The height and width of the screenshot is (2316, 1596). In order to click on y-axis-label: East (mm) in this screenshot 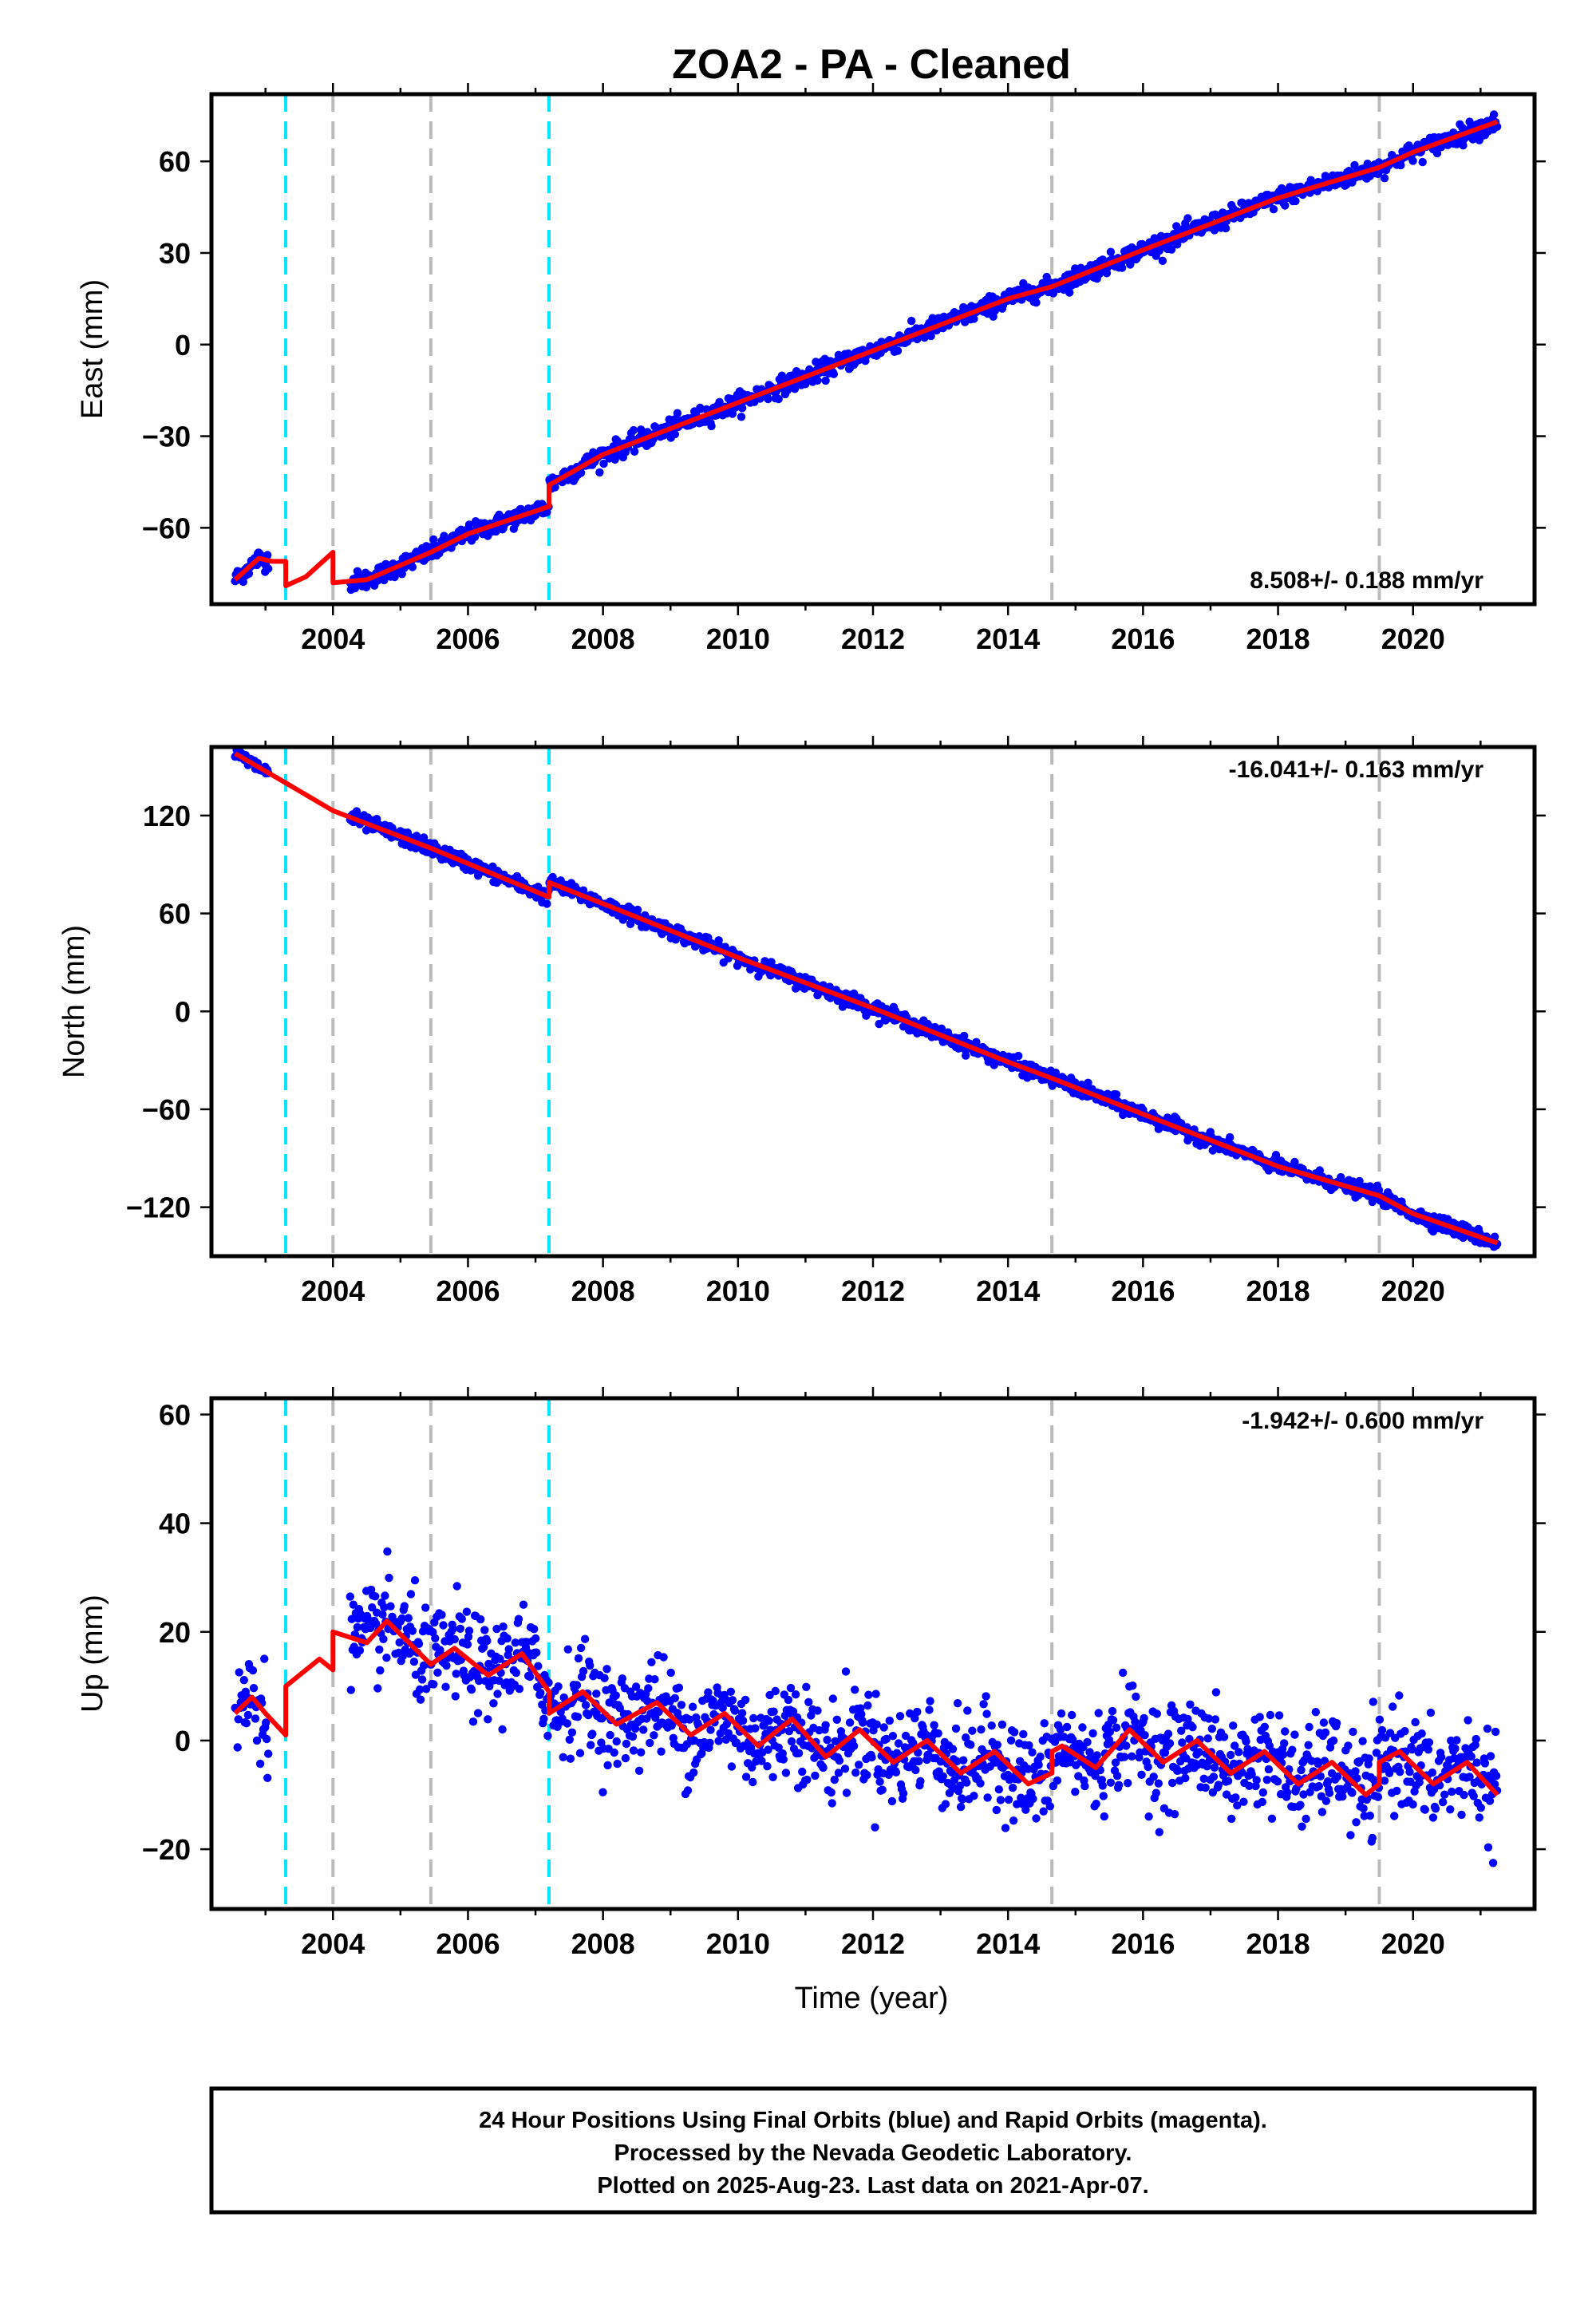, I will do `click(92, 349)`.